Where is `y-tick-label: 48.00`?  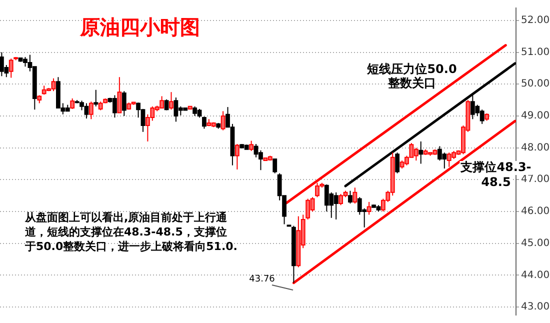
y-tick-label: 48.00 is located at coordinates (535, 148).